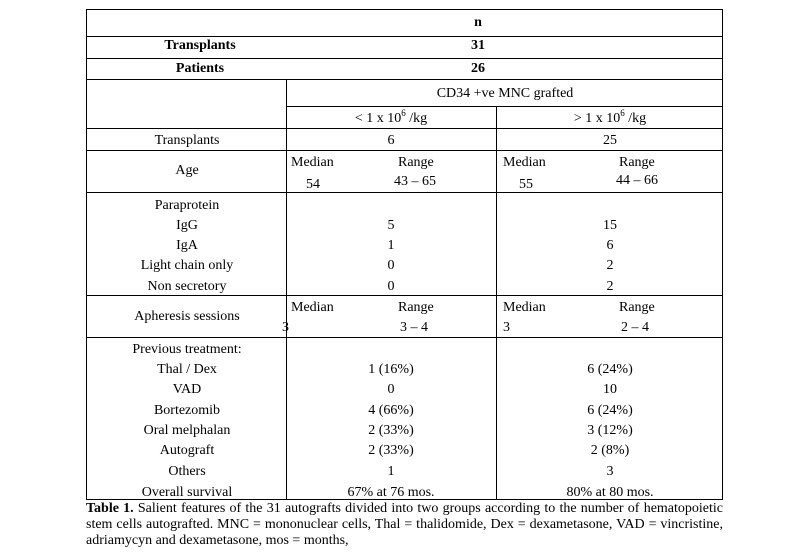 This screenshot has height=560, width=803. Describe the element at coordinates (391, 117) in the screenshot. I see `group-low-header: < 1 x 106 /kg` at that location.